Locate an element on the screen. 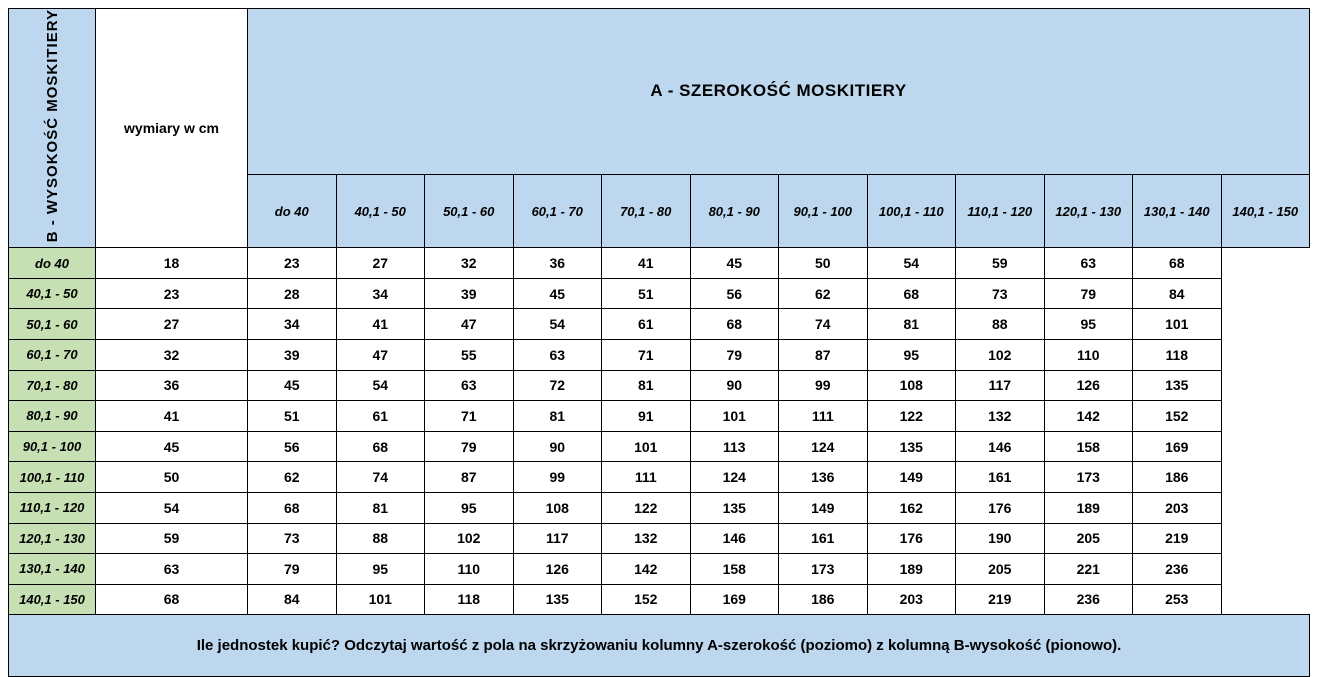 This screenshot has height=677, width=1317. row-header: 130,1 - 140 is located at coordinates (52, 569).